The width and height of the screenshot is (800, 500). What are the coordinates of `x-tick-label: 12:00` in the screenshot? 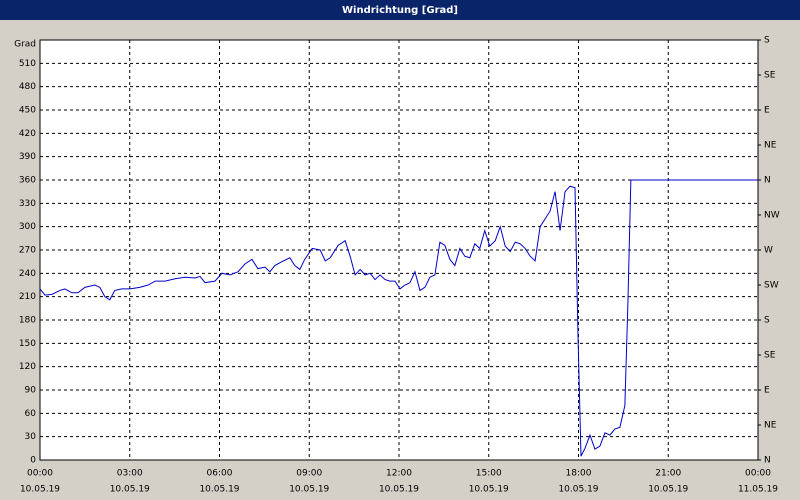 It's located at (399, 474).